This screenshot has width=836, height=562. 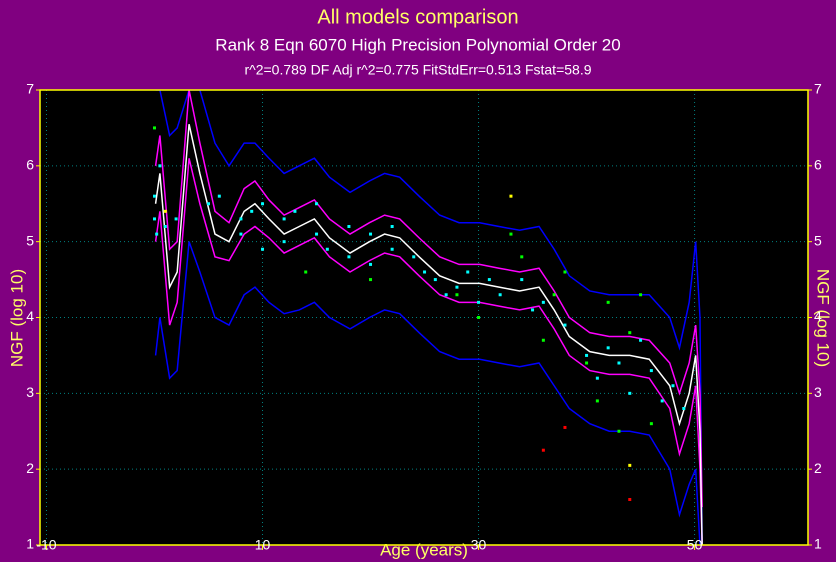 I want to click on y-tick-label: 3, so click(x=30, y=392).